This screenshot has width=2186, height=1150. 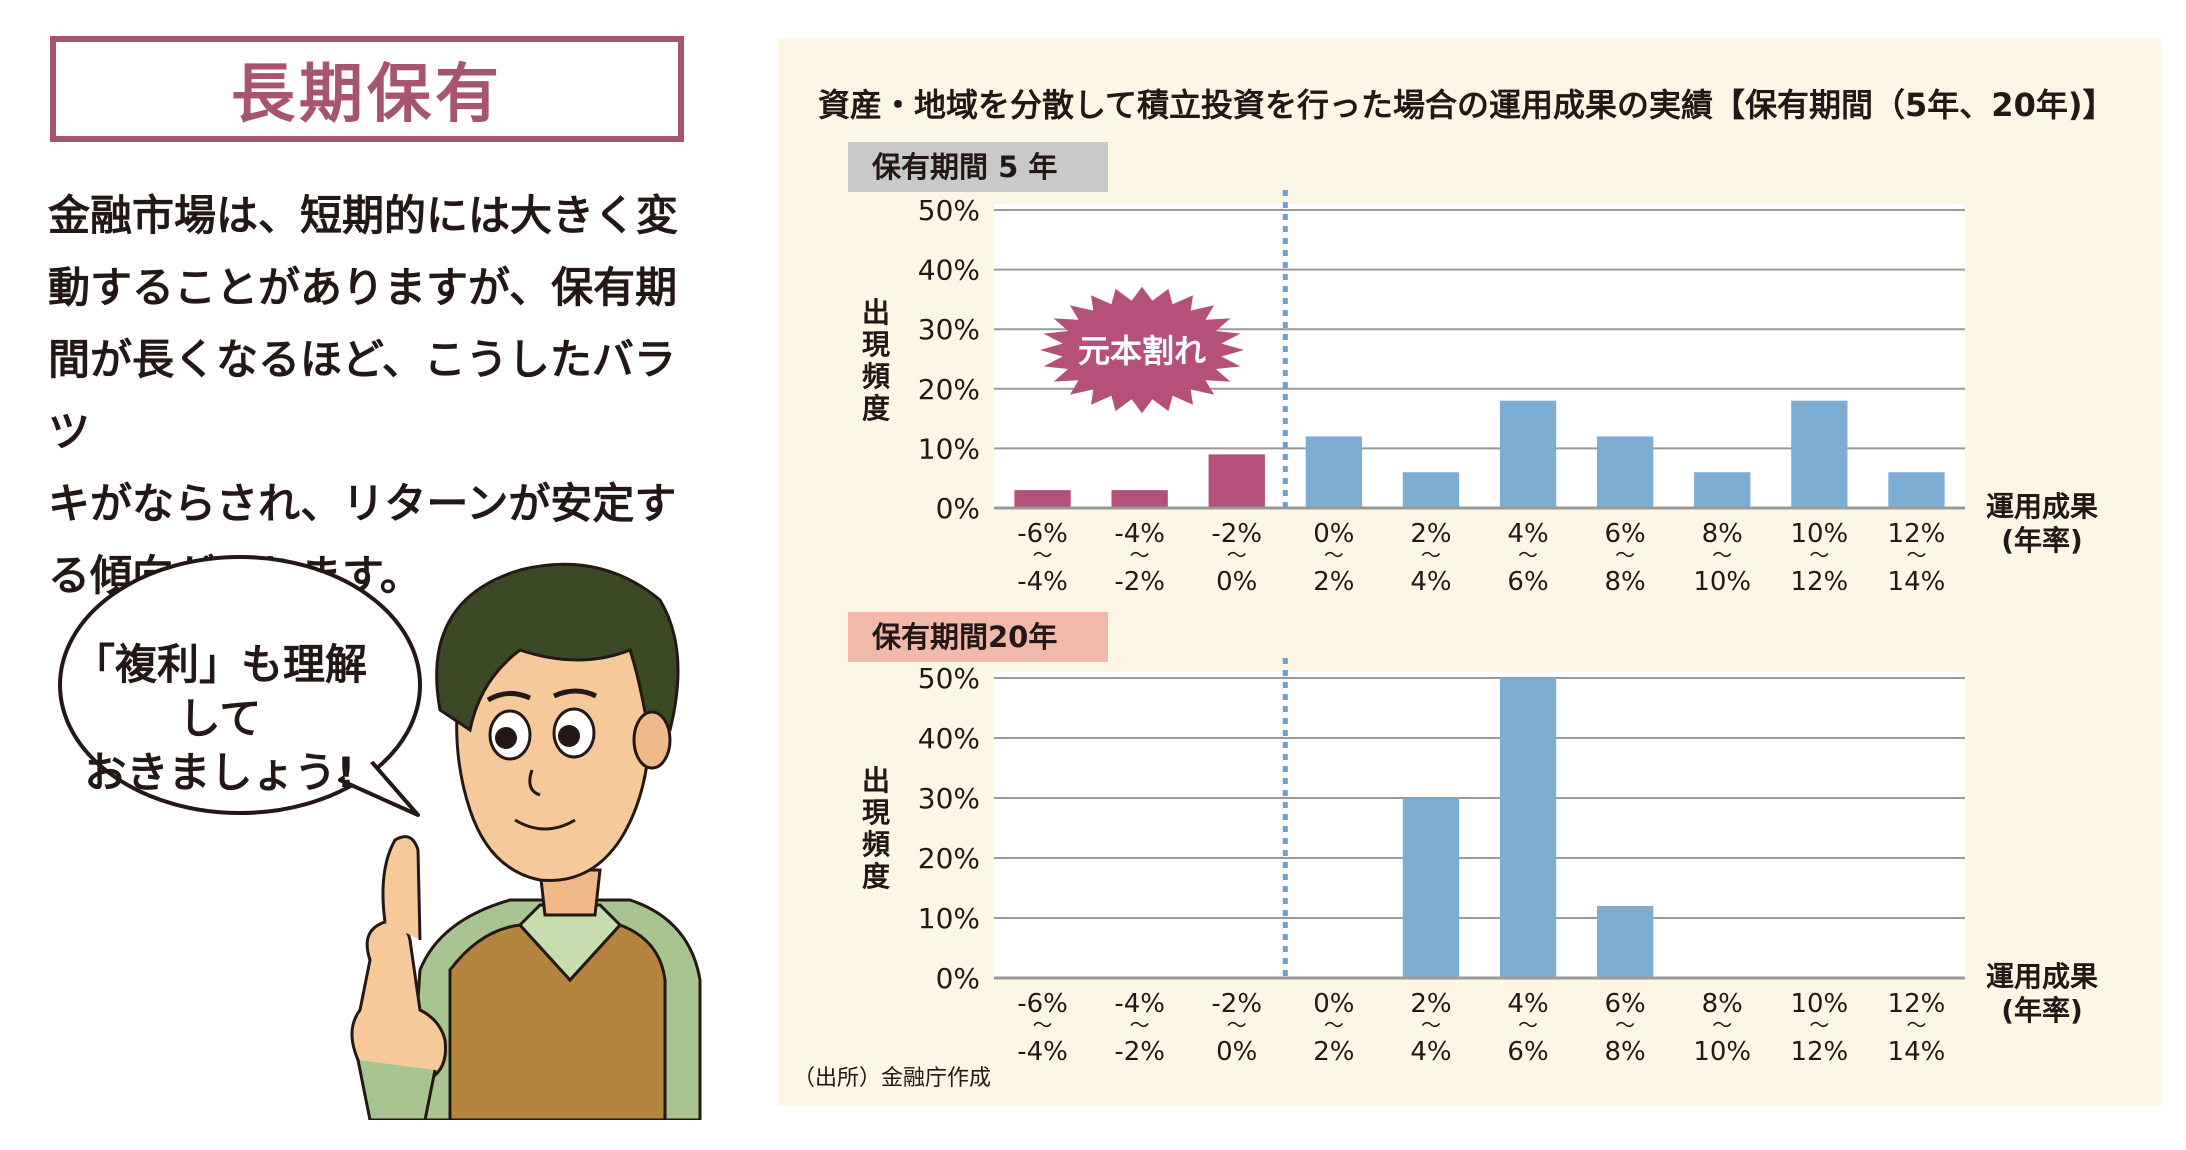 What do you see at coordinates (1722, 1052) in the screenshot?
I see `x-tick-label-bottom: 10%` at bounding box center [1722, 1052].